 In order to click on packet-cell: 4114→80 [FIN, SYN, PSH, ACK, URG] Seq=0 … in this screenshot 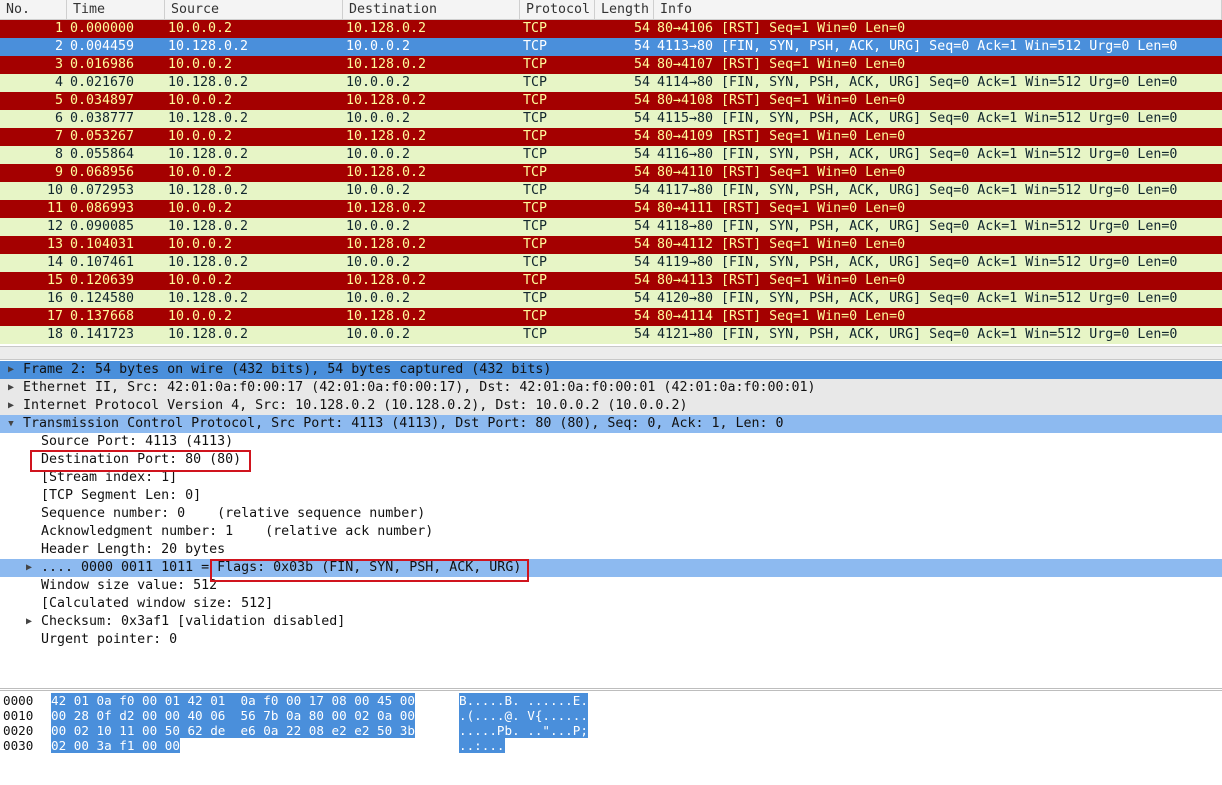, I will do `click(917, 82)`.